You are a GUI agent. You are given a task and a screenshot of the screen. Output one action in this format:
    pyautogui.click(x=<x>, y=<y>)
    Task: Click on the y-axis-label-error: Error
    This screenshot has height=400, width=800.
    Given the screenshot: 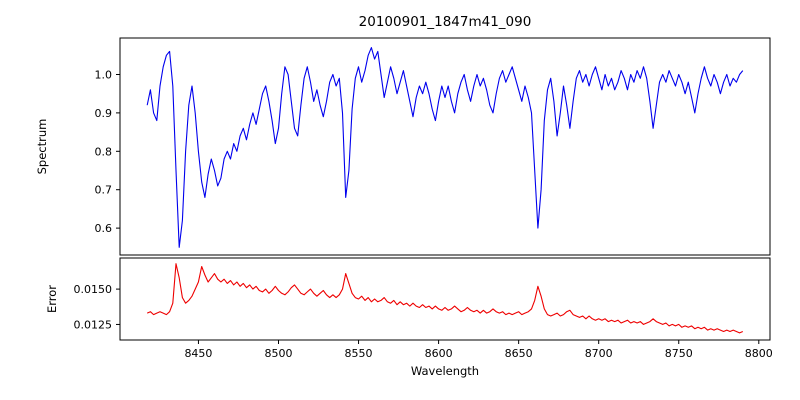 What is the action you would take?
    pyautogui.click(x=52, y=299)
    